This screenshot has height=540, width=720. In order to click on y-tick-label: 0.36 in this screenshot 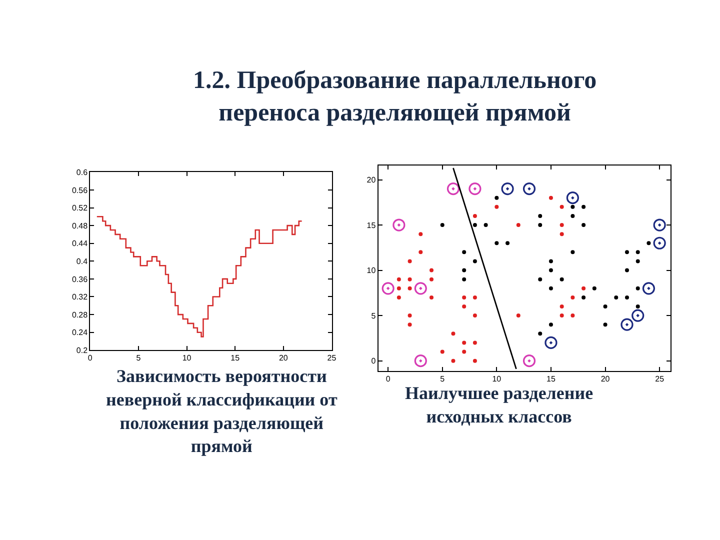, I will do `click(80, 279)`.